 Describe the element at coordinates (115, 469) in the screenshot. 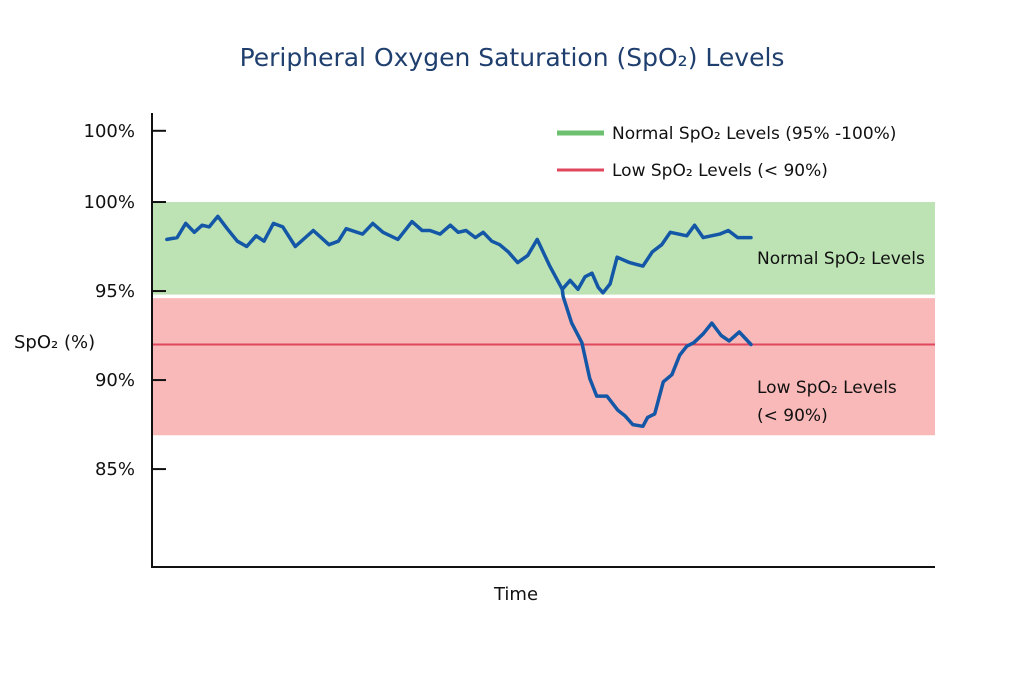

I see `y-tick-label: 85%` at that location.